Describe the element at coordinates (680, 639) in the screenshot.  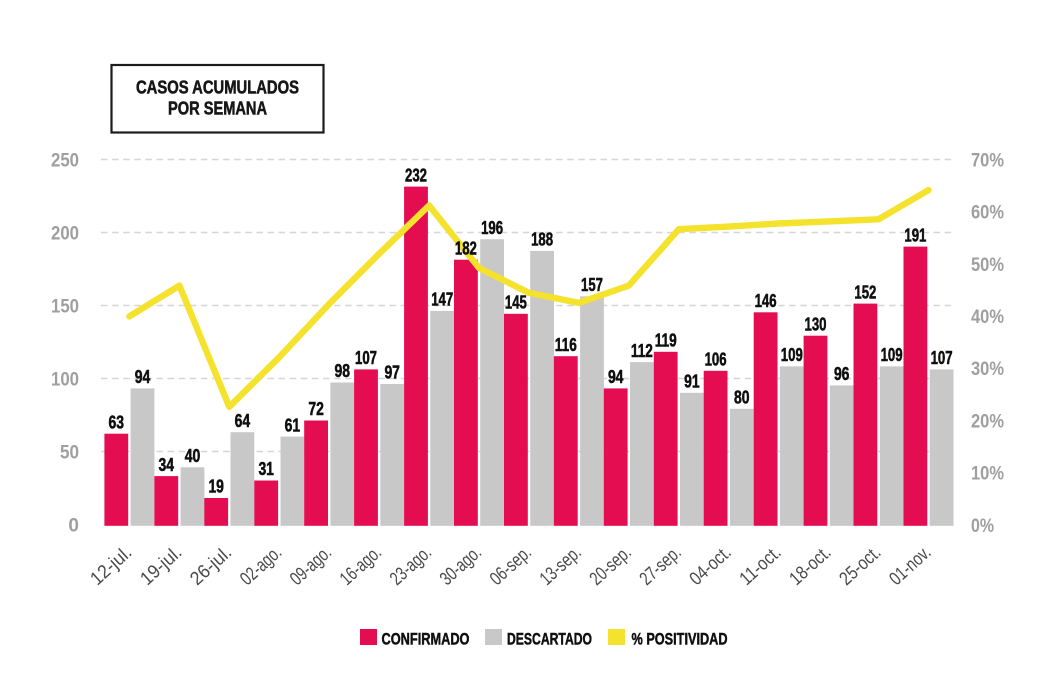
I see `svg-text: % POSITIVIDAD` at that location.